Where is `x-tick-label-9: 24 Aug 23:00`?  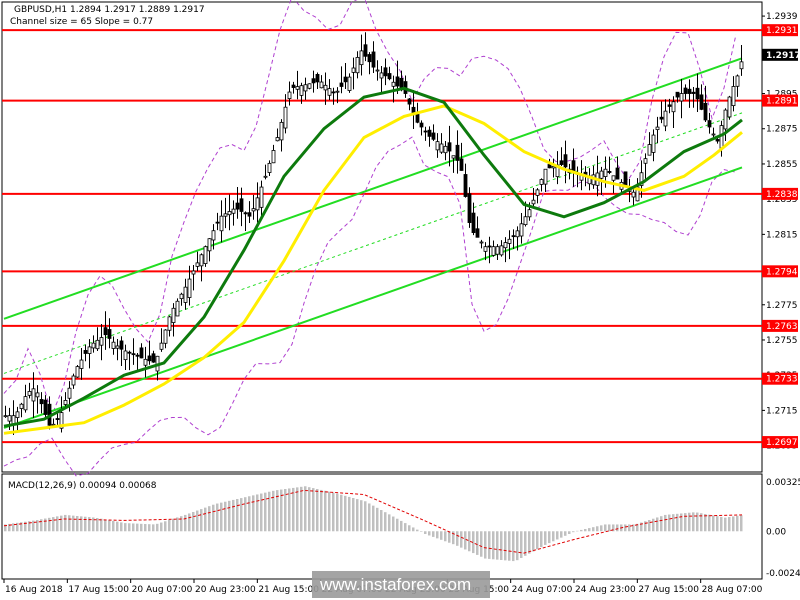 x-tick-label-9: 24 Aug 23:00 is located at coordinates (605, 590).